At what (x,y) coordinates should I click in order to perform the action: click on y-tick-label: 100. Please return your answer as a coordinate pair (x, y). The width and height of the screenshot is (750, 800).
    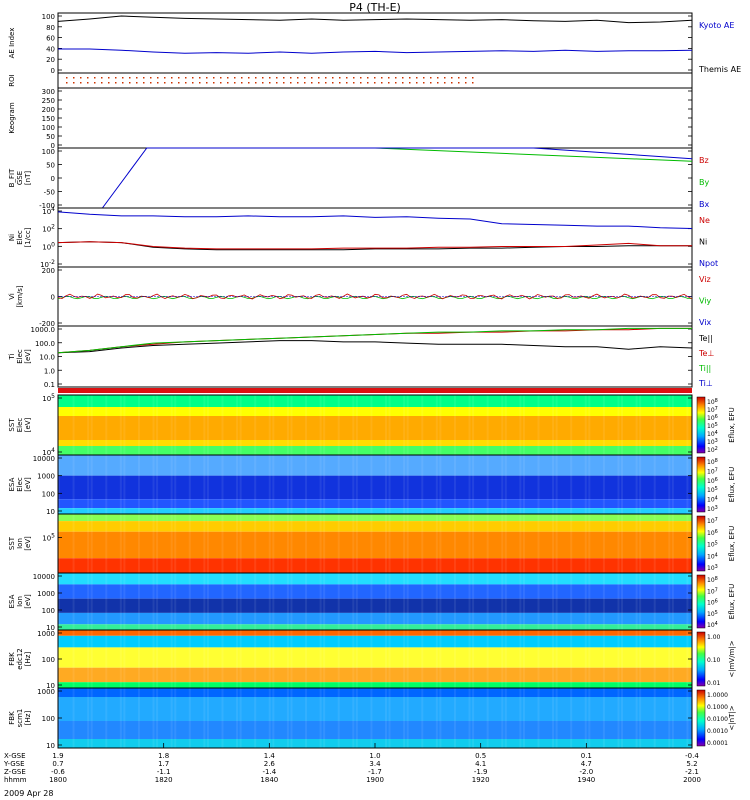
    Looking at the image, I should click on (48, 660).